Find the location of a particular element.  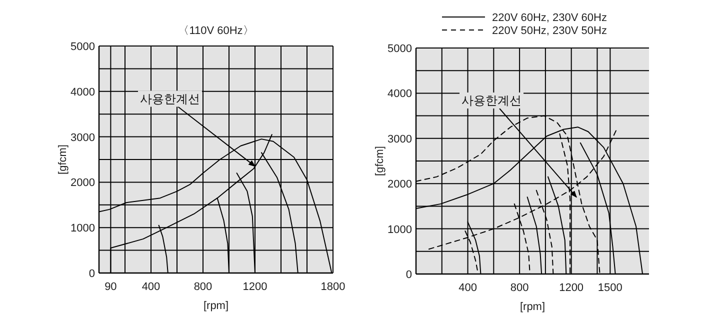

legend-label: 220V 50Hz, 230V 50Hz is located at coordinates (549, 31).